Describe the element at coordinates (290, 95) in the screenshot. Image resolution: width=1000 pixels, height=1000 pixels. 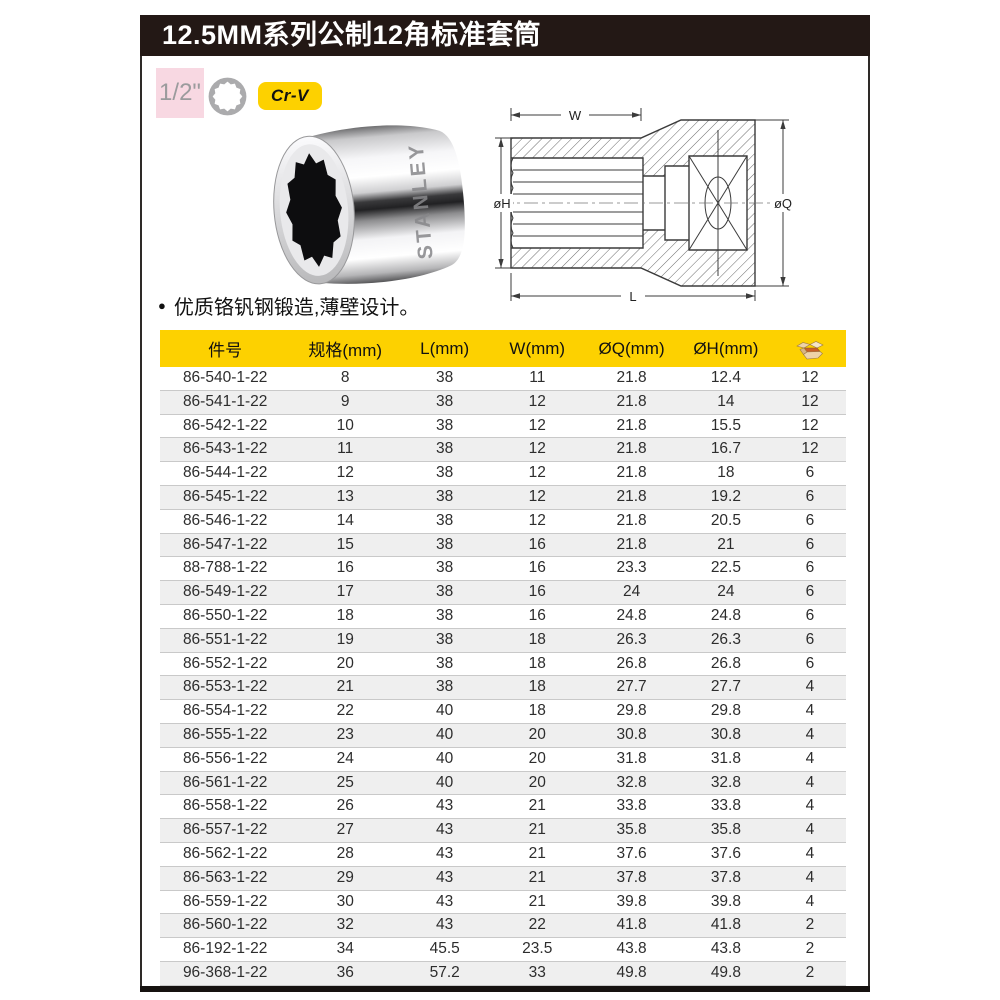
I see `crv-label: Cr-V` at that location.